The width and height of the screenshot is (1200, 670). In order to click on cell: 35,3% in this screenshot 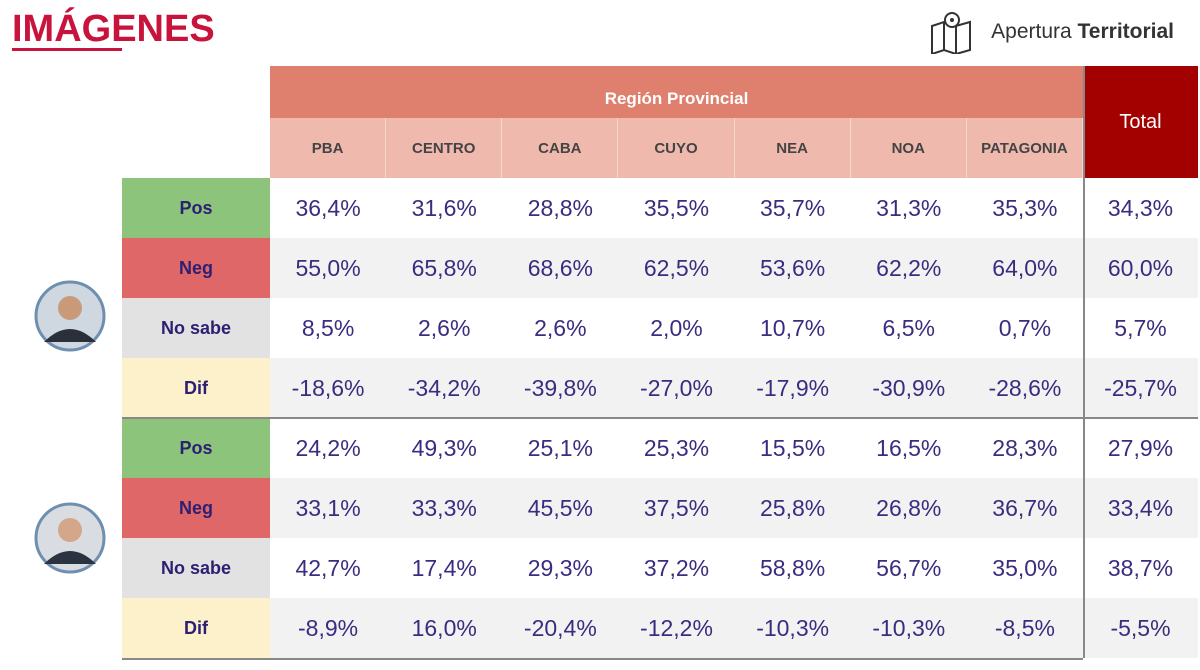, I will do `click(1025, 207)`.